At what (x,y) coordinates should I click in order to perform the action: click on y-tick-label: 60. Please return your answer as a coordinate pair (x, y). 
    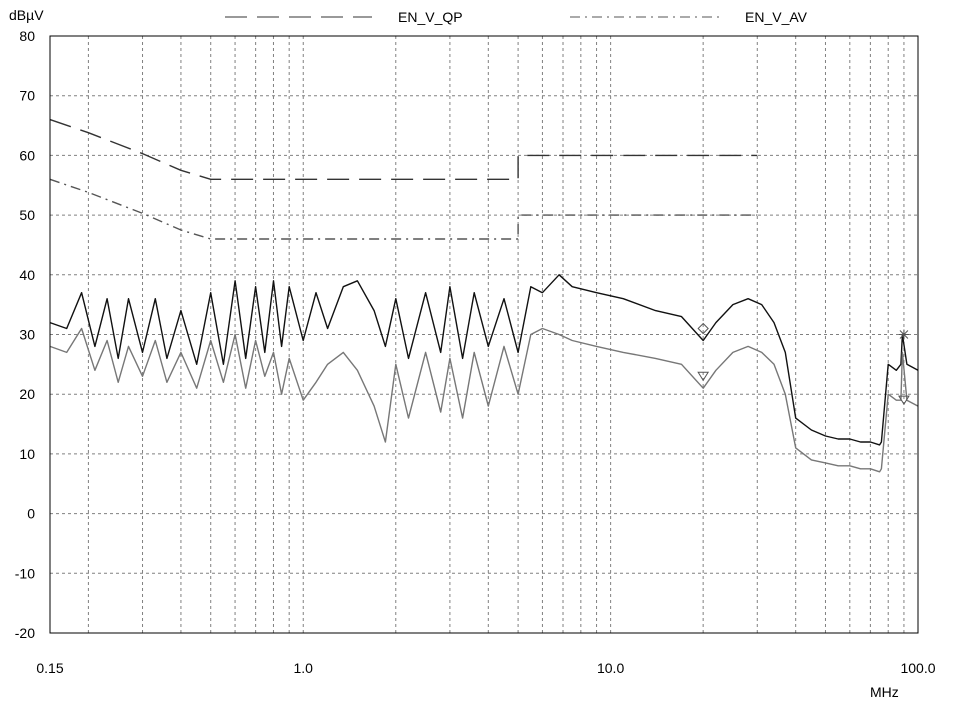
    Looking at the image, I should click on (27, 155).